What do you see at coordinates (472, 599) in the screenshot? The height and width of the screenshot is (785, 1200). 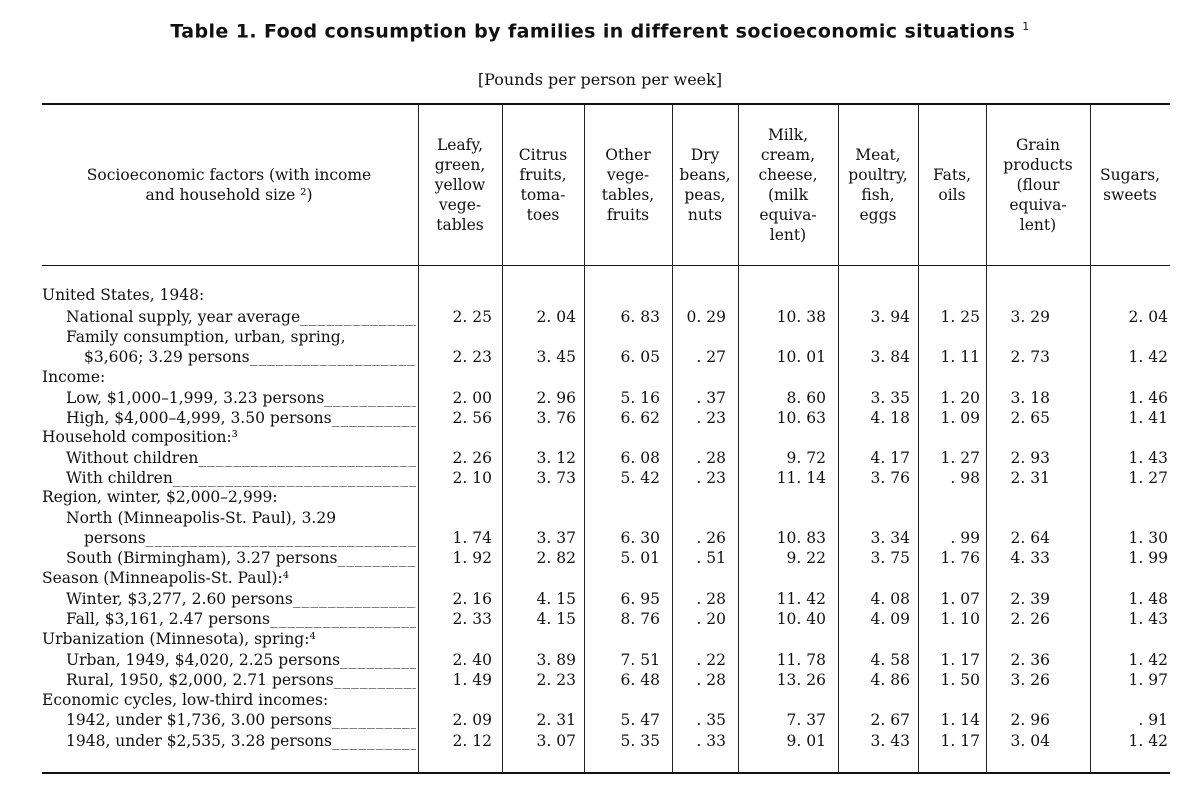 I see `table-cell: 2. 16` at bounding box center [472, 599].